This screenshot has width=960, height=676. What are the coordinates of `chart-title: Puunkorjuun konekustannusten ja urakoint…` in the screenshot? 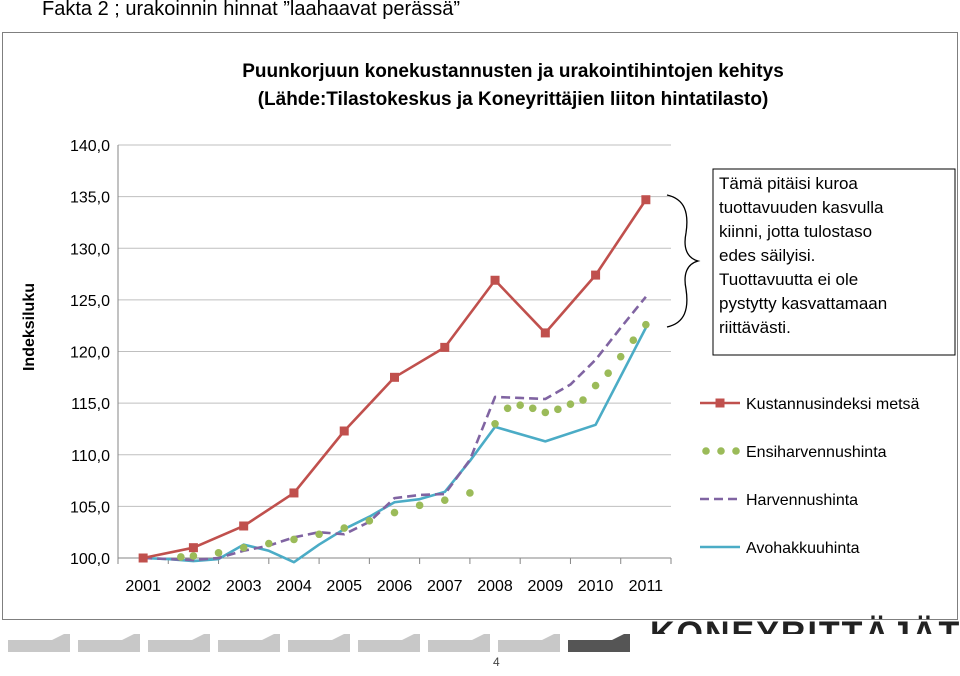 It's located at (513, 71).